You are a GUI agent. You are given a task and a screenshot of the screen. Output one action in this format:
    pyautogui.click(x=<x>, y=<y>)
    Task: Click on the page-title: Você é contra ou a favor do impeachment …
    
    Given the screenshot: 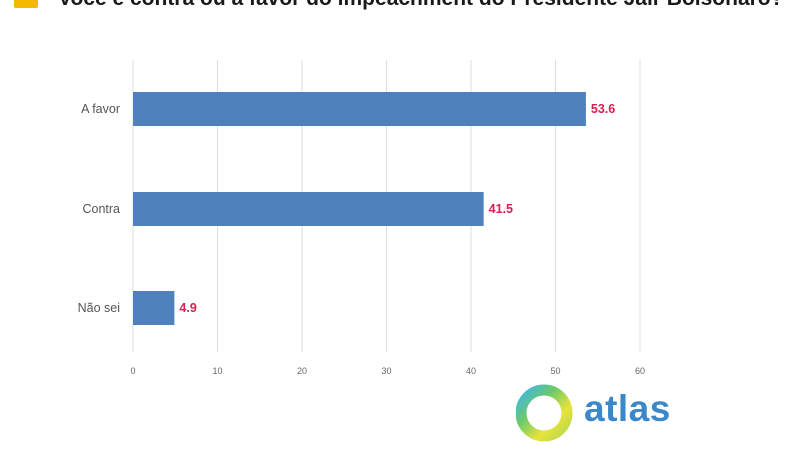 What is the action you would take?
    pyautogui.click(x=420, y=5)
    